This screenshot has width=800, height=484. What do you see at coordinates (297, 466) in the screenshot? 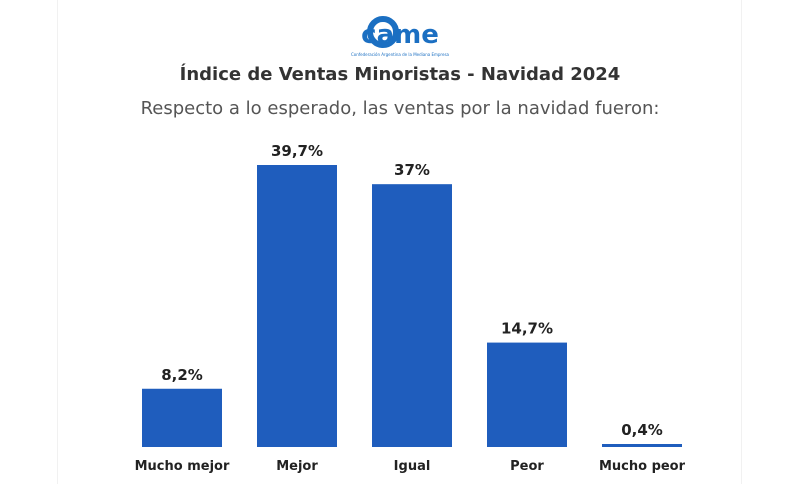
I see `category-label-mejor: Mejor` at bounding box center [297, 466].